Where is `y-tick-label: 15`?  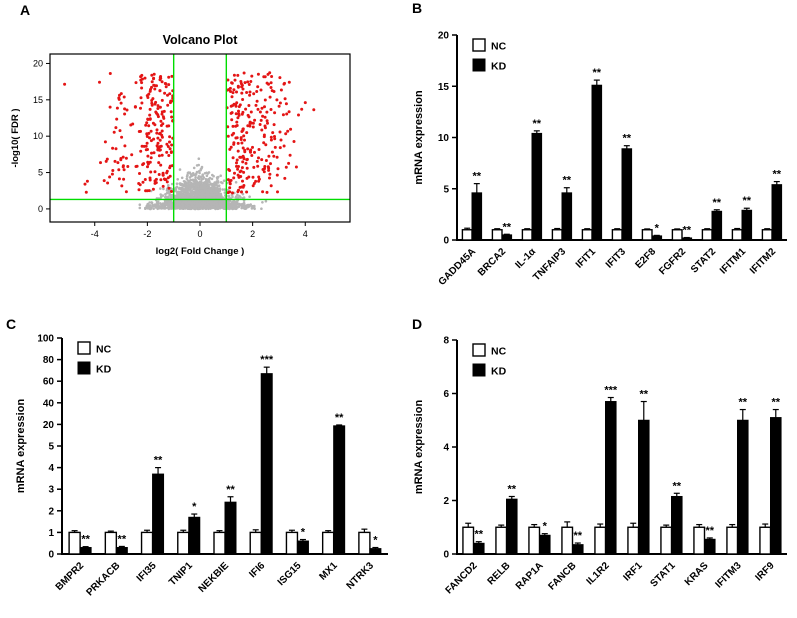
y-tick-label: 15 is located at coordinates (38, 100).